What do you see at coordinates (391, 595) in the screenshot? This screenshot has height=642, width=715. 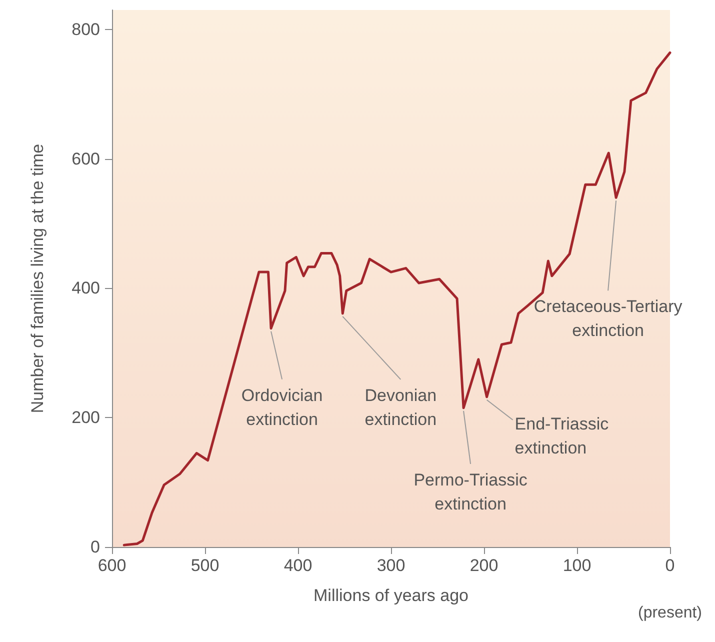 I see `x-axis-title: Millions of years ago` at bounding box center [391, 595].